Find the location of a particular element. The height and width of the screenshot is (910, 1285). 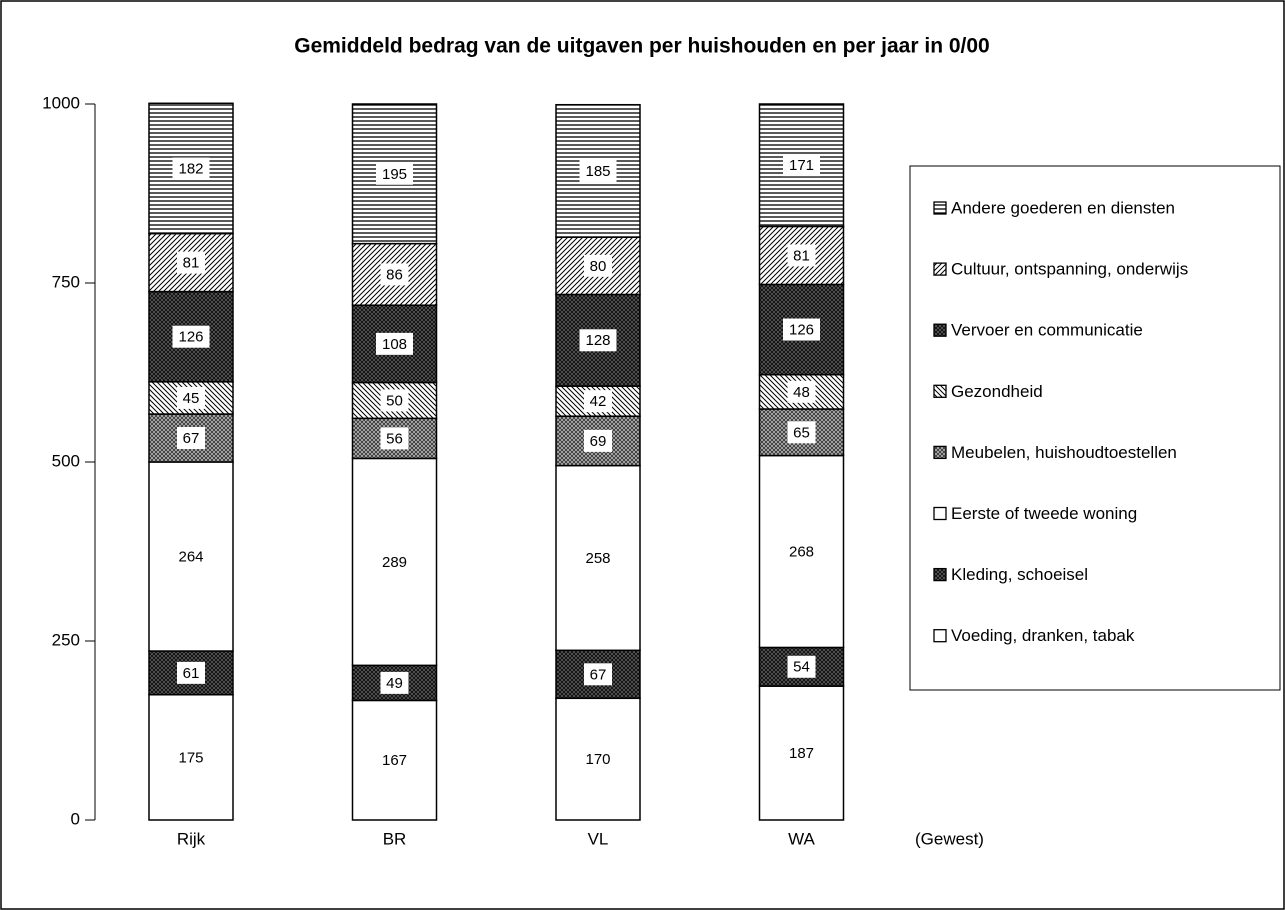

x-tick-label: VL is located at coordinates (598, 838).